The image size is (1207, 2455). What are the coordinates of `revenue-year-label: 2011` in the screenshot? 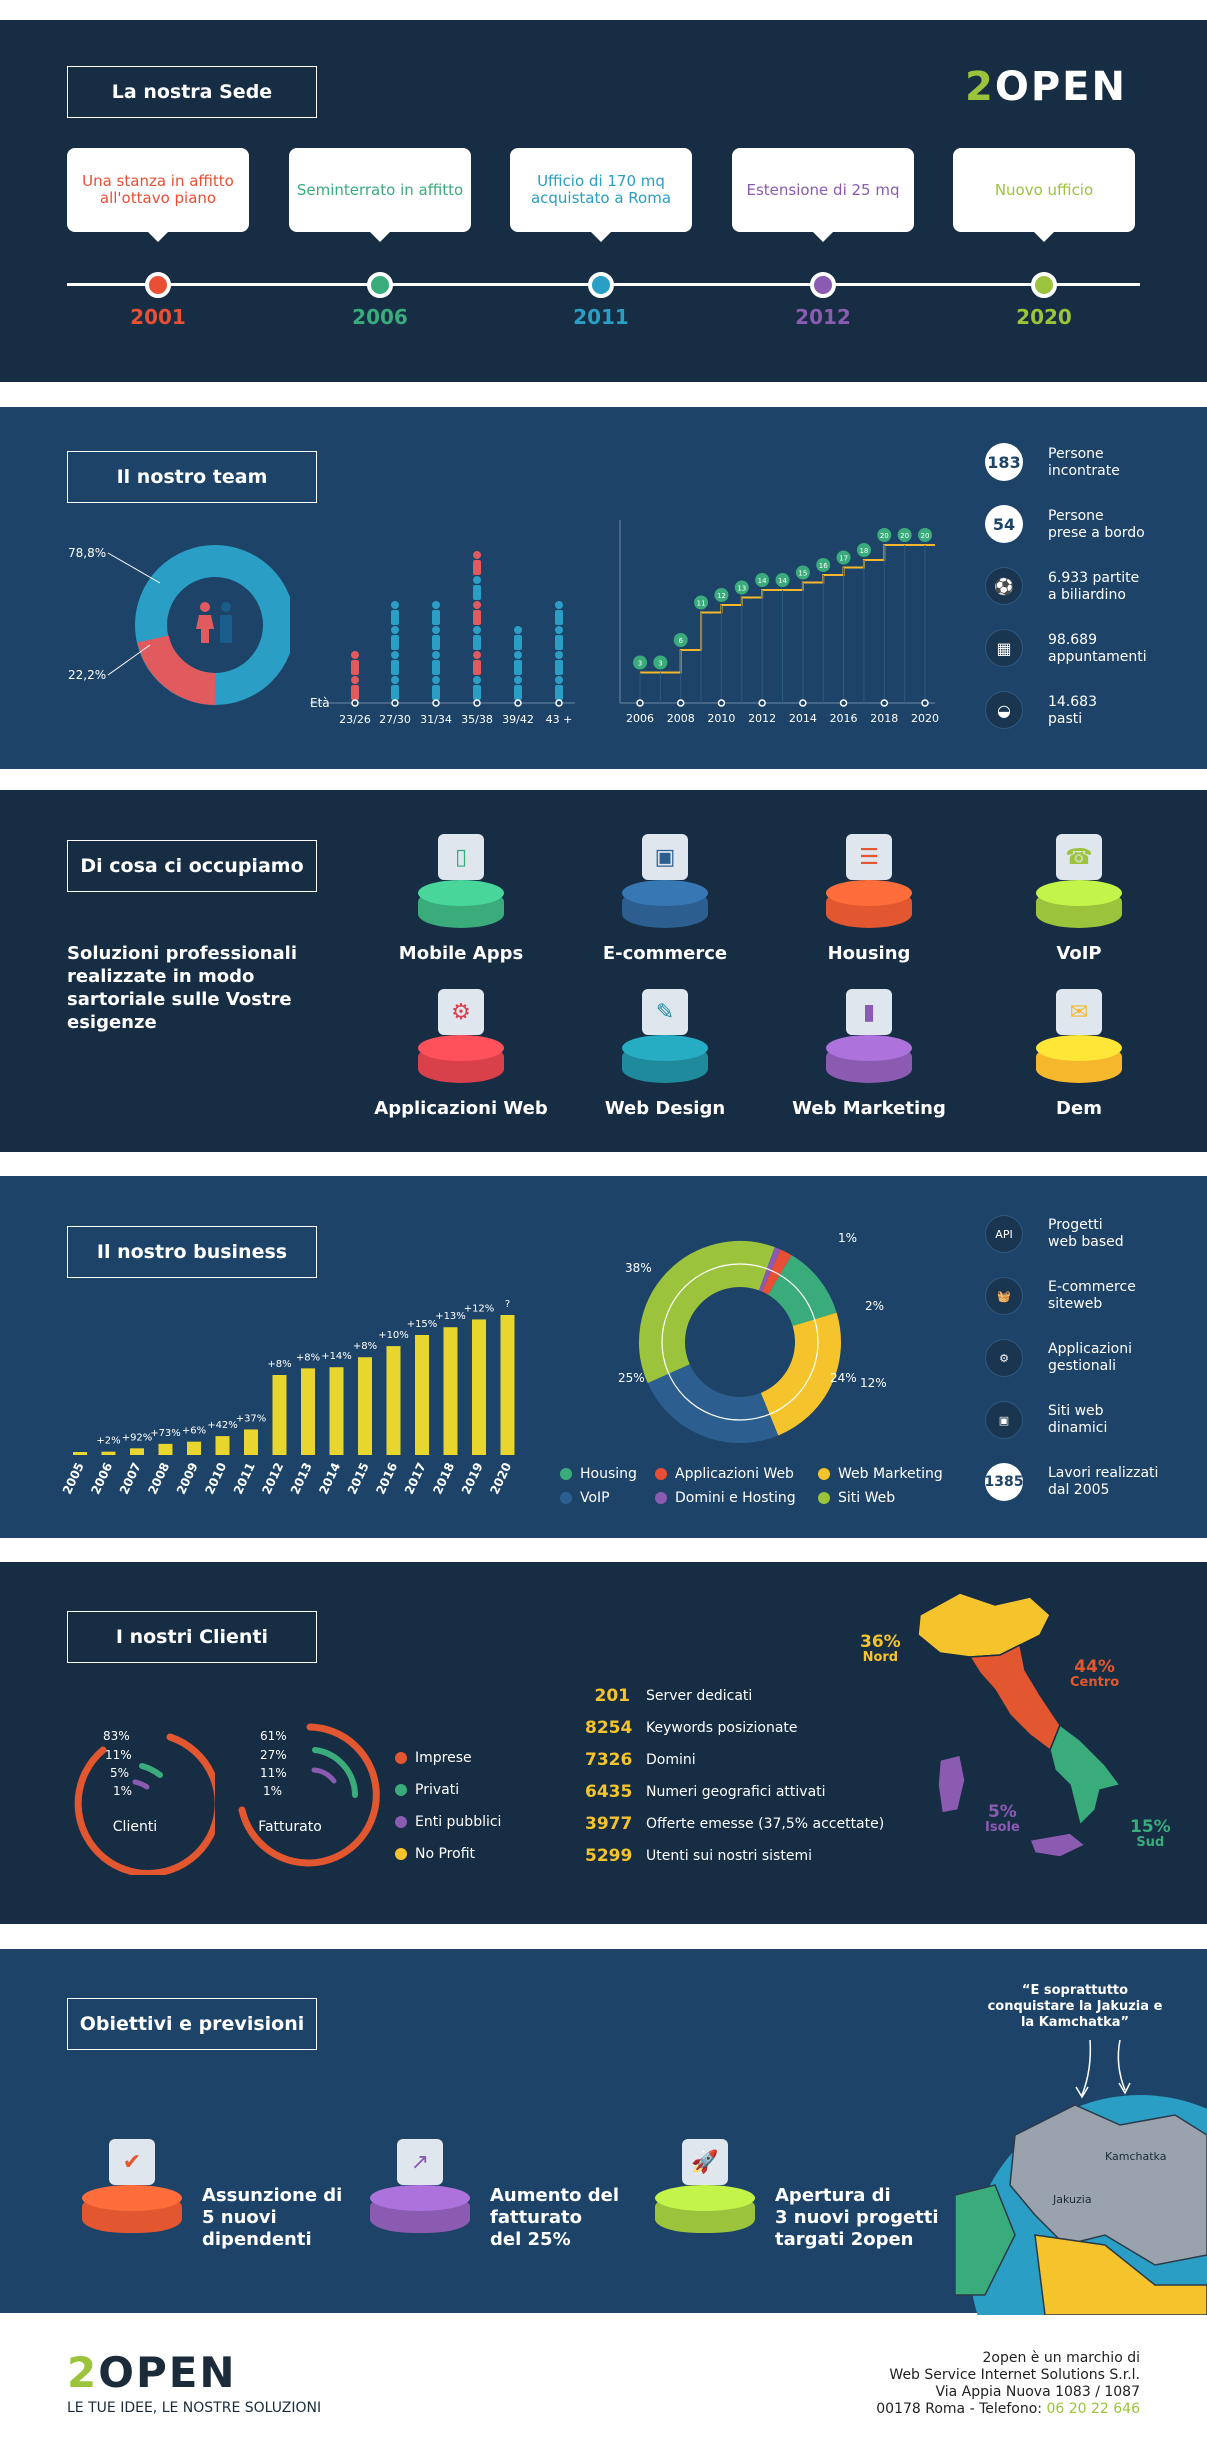 It's located at (244, 1478).